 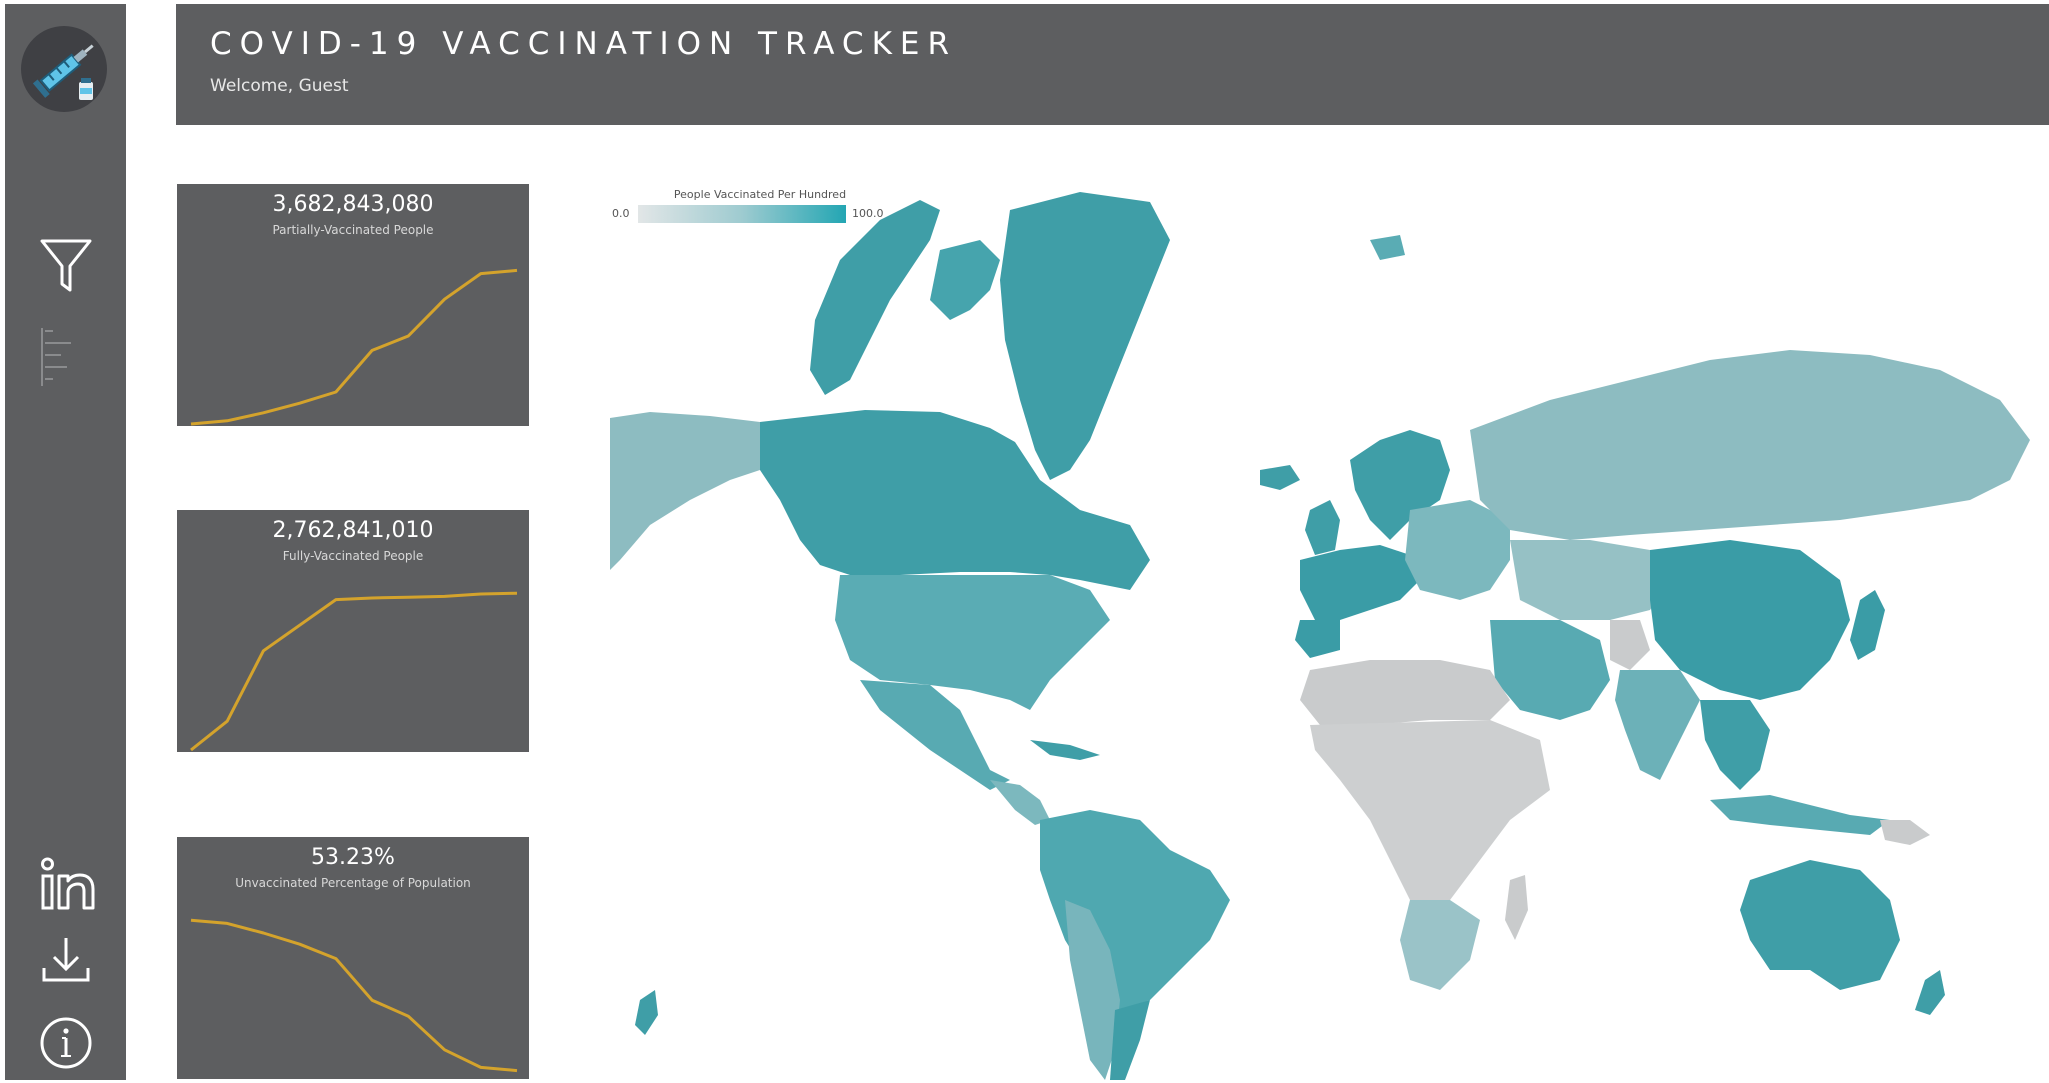 I want to click on map-region-greenland, so click(x=1085, y=336).